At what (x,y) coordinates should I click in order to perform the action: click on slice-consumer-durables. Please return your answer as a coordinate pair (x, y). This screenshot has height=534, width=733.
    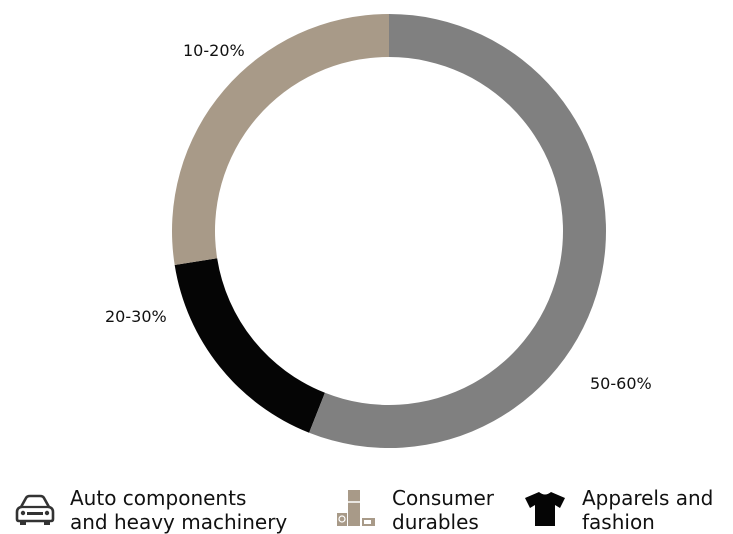
    Looking at the image, I should click on (280, 139).